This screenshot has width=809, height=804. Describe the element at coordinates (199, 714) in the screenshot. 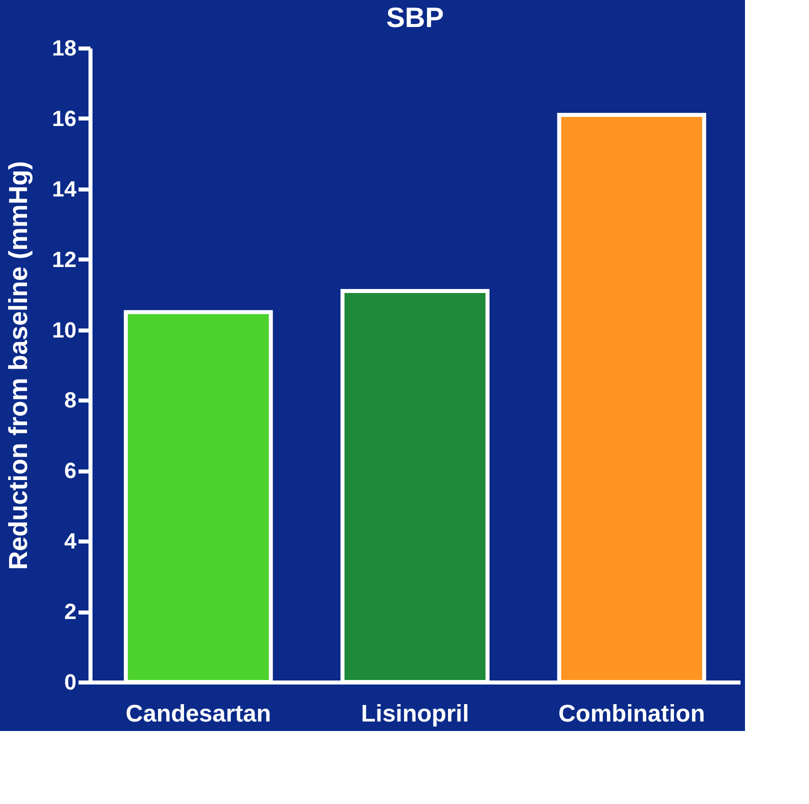

I see `x-tick-label: Candesartan` at that location.